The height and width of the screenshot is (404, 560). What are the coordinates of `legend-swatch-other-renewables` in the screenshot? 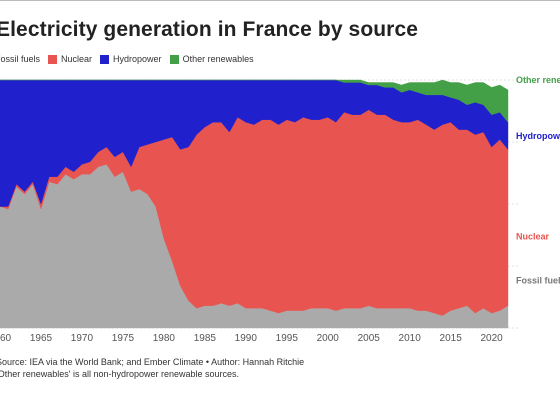 It's located at (174, 59).